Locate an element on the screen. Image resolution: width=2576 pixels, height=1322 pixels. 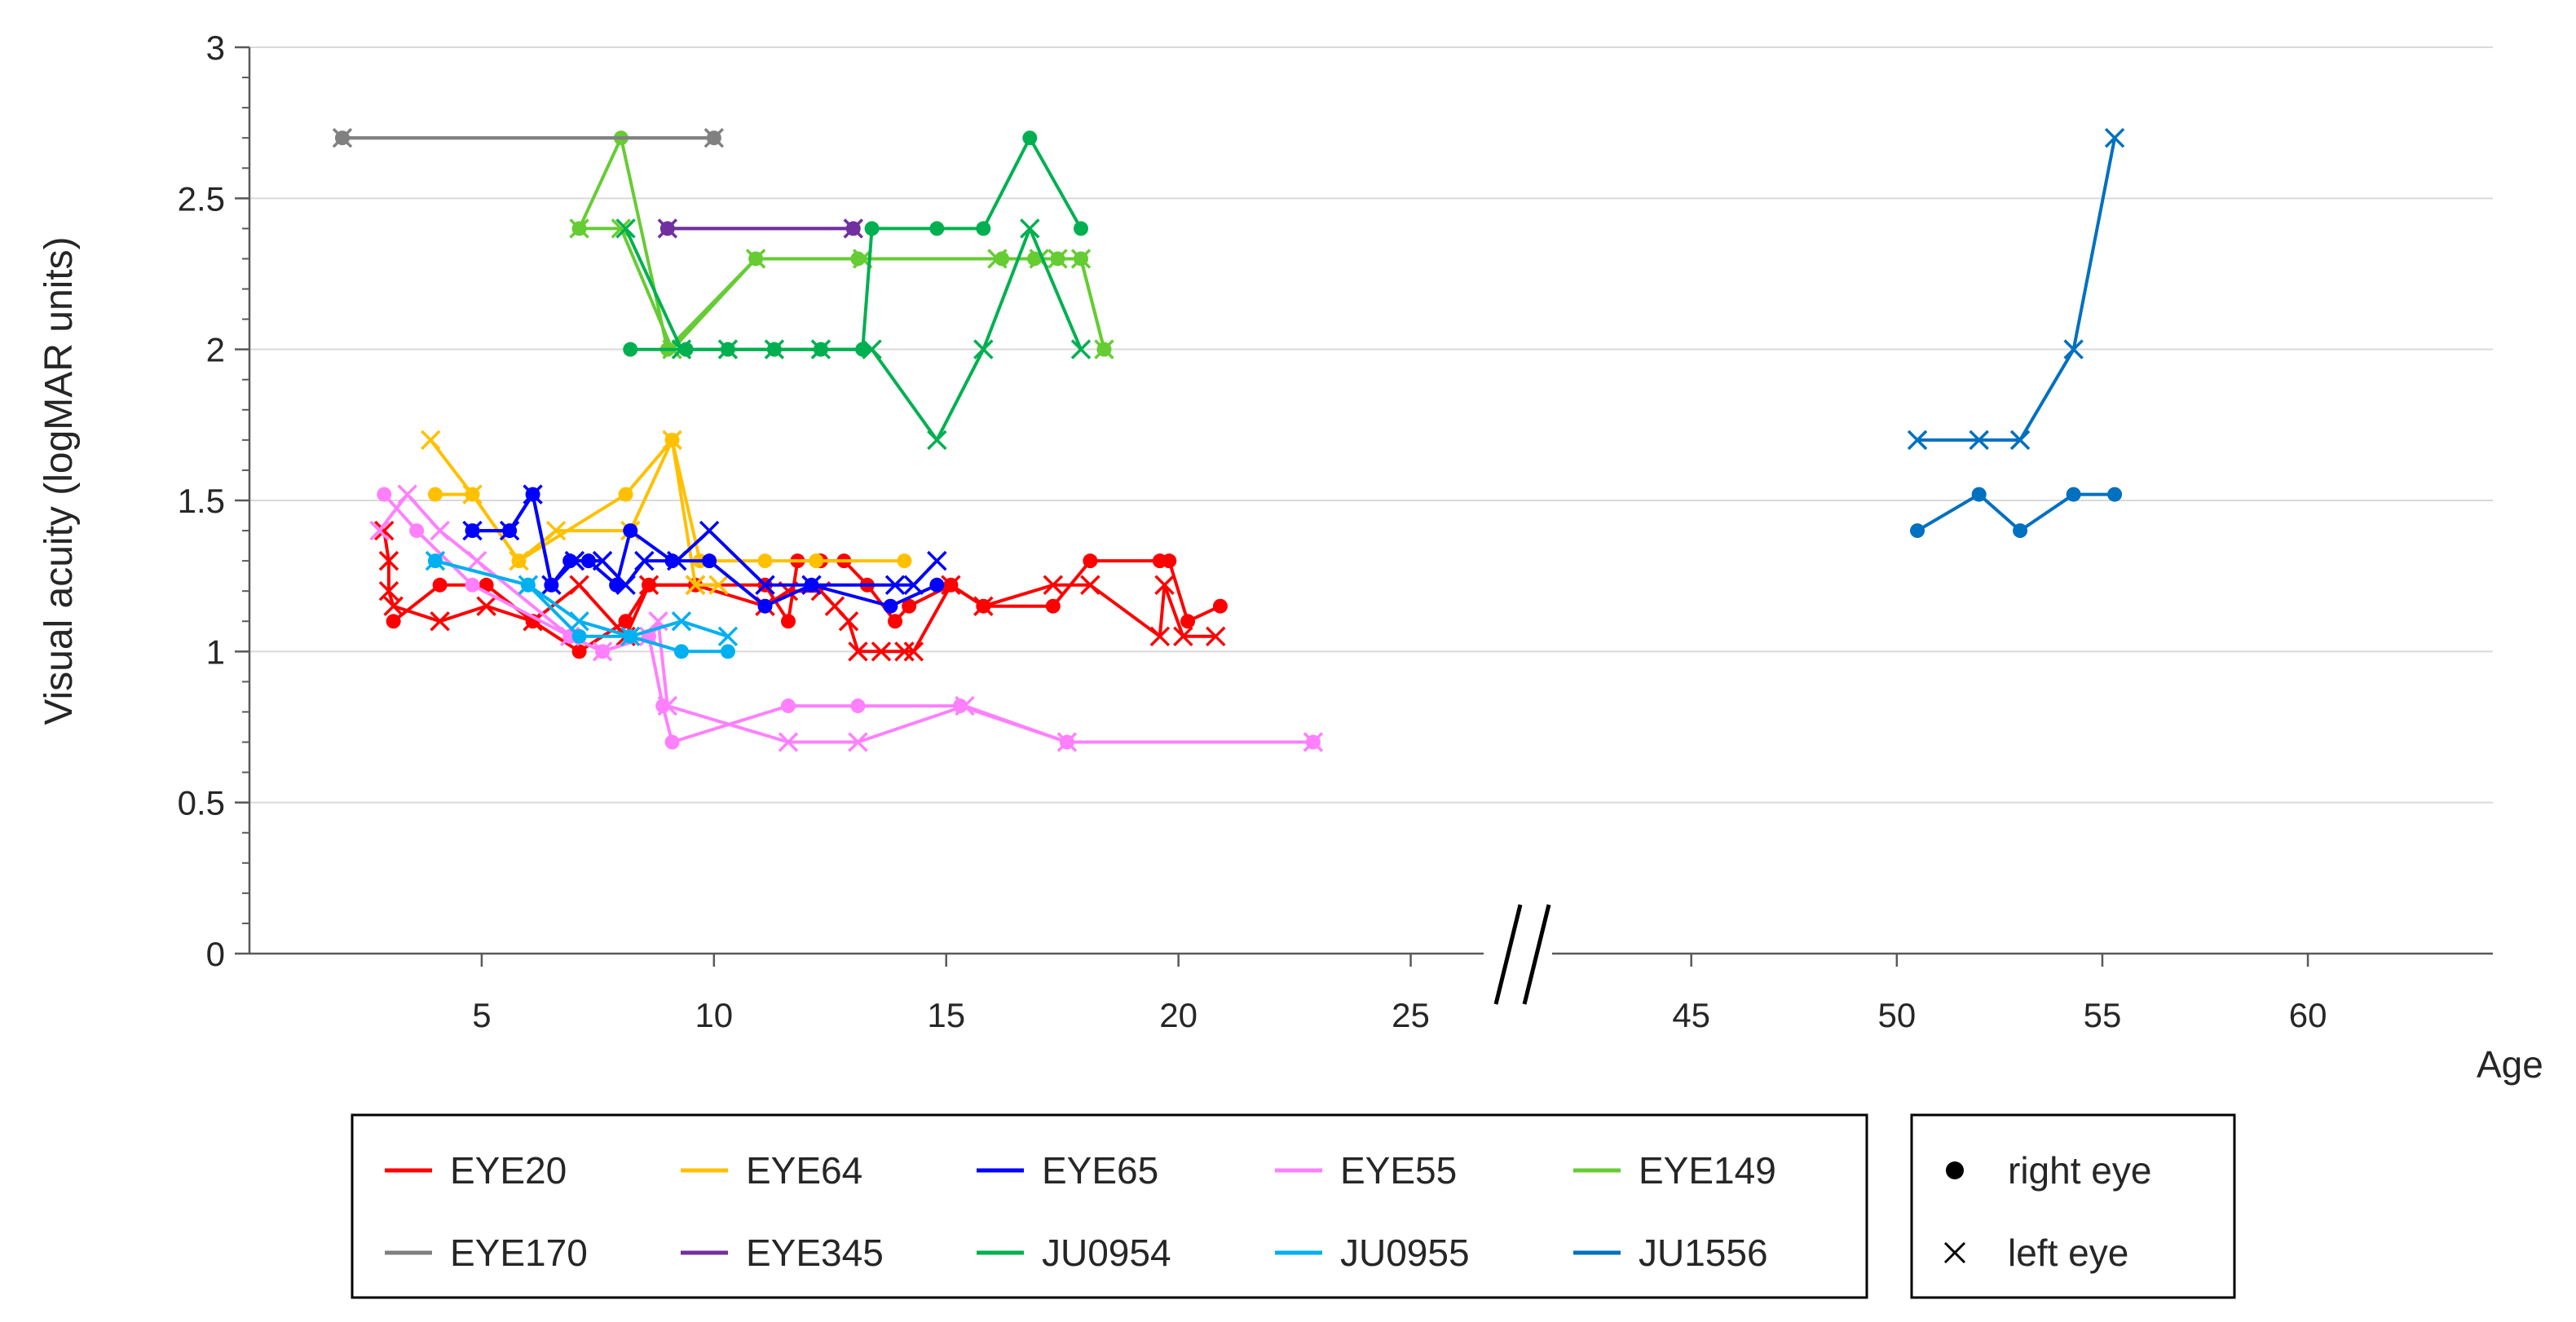
legend-item-ju1556: JU1556 is located at coordinates (1670, 1253).